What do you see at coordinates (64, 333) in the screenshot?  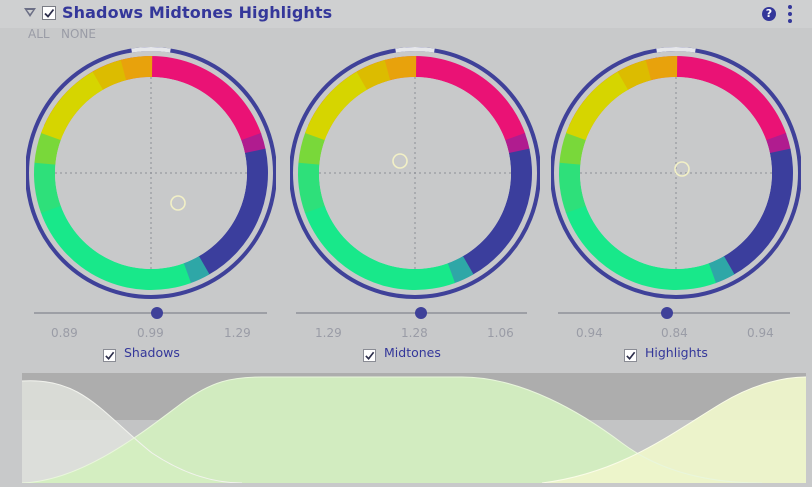 I see `shadows-value-left: 0.89` at bounding box center [64, 333].